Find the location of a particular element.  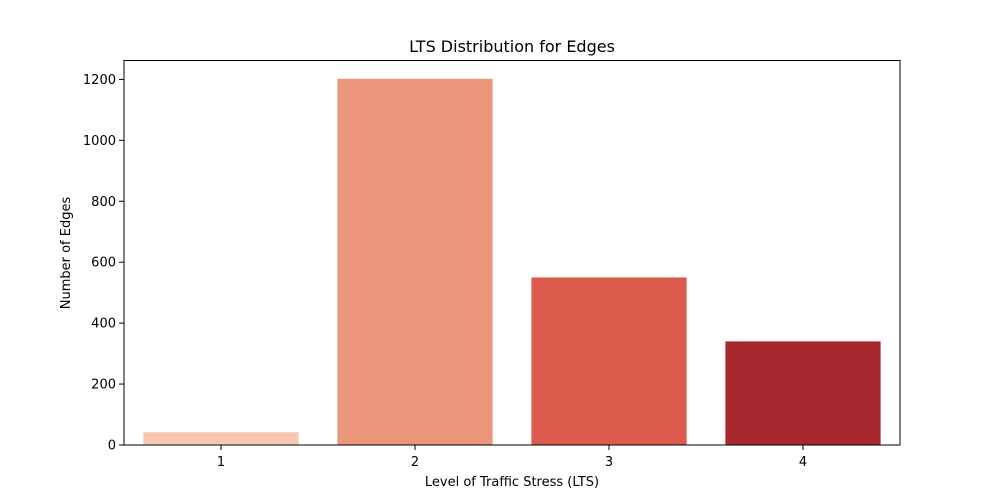

y-tick-label: 1000 is located at coordinates (99, 141).